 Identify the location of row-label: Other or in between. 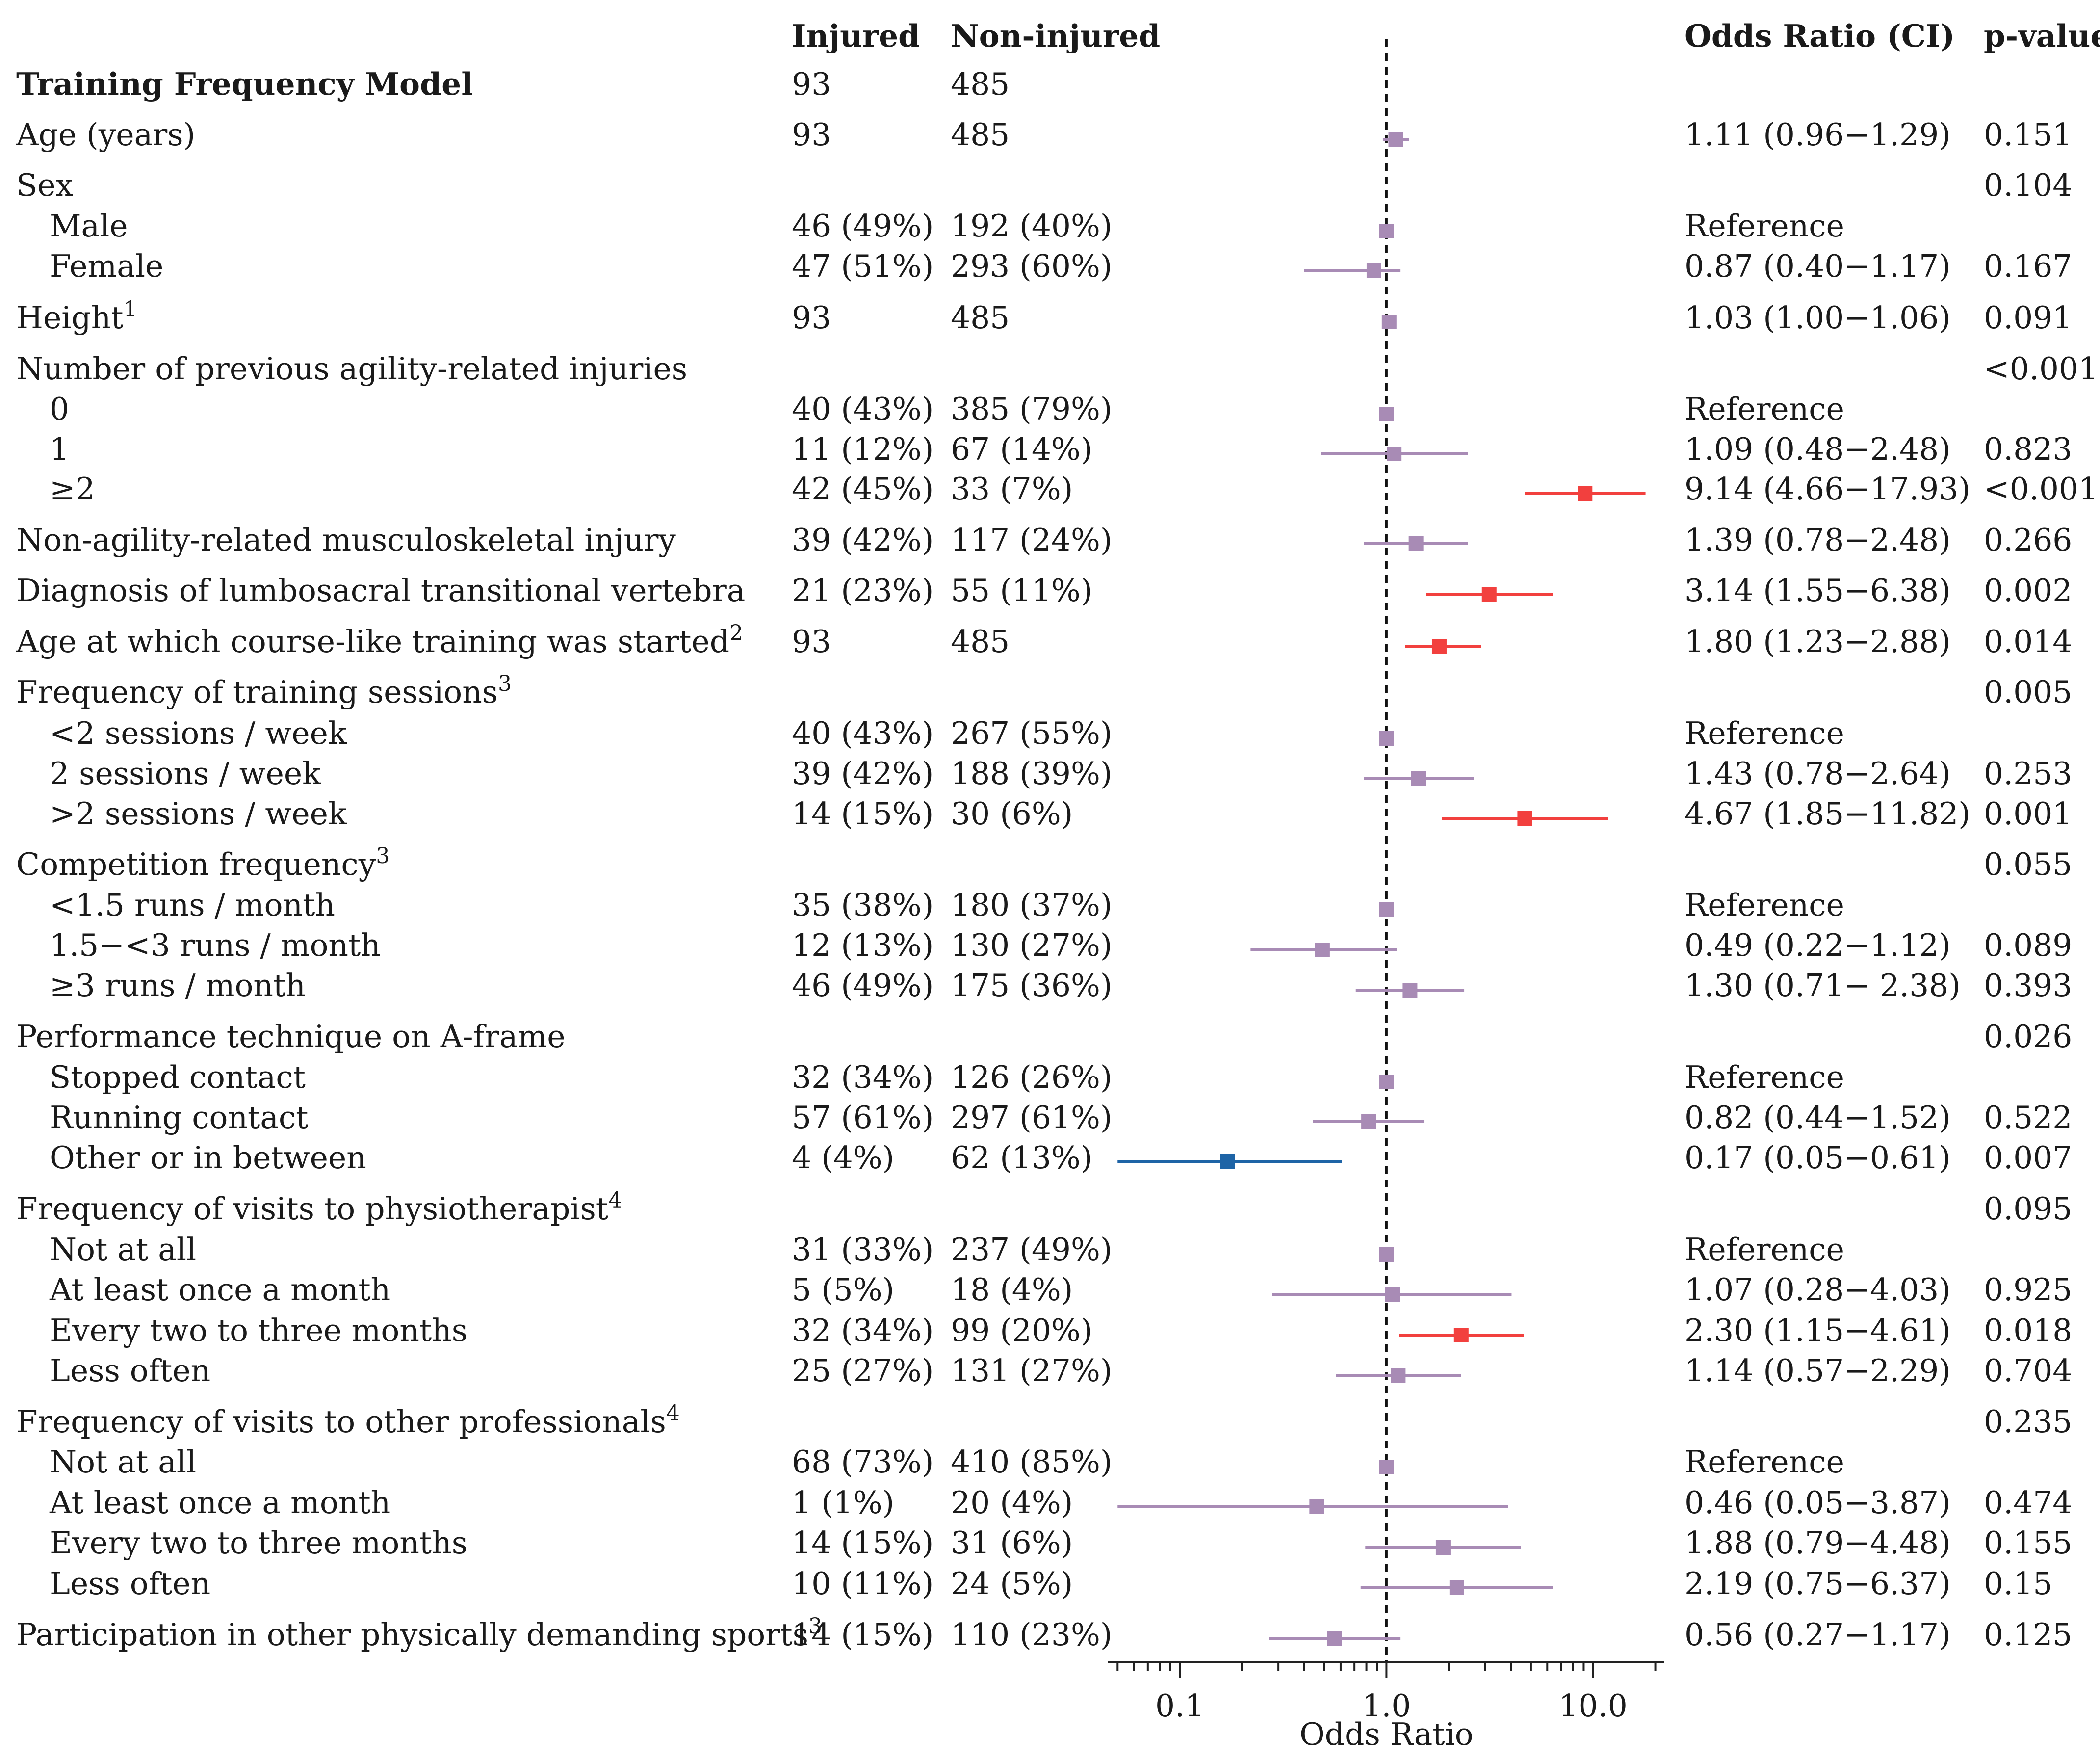
(208, 1158).